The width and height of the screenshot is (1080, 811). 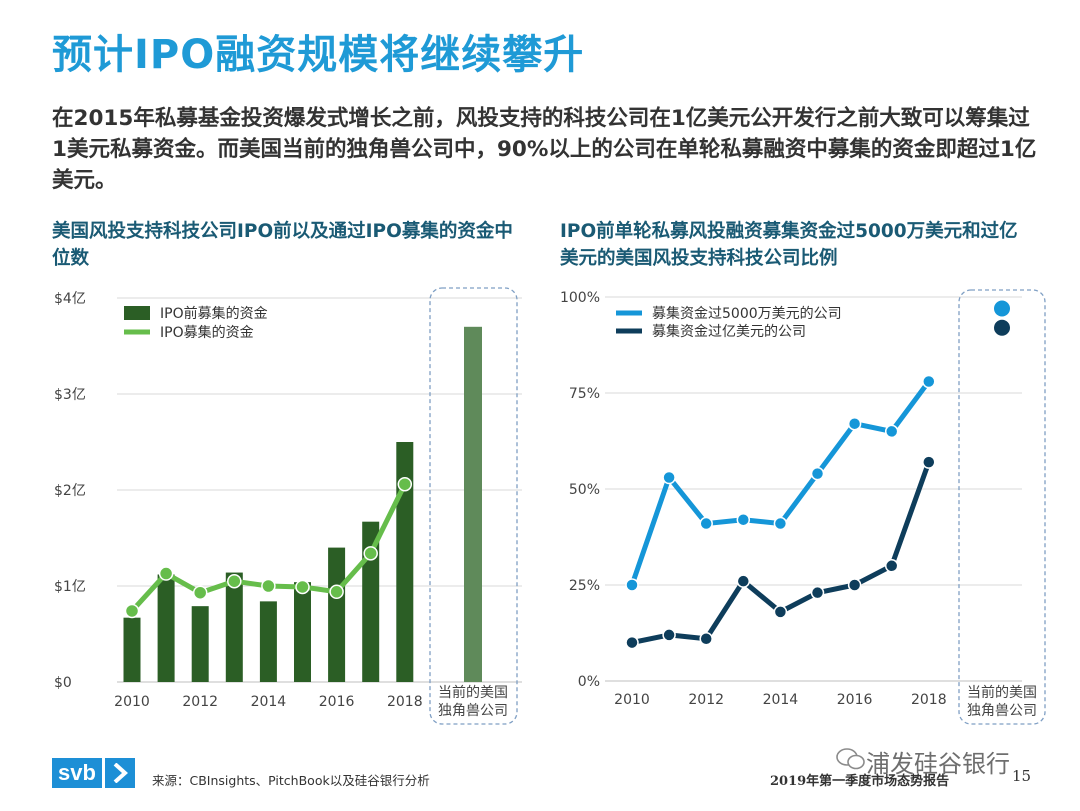 I want to click on report-name: 2019年第一季度市场态势报告, so click(x=860, y=781).